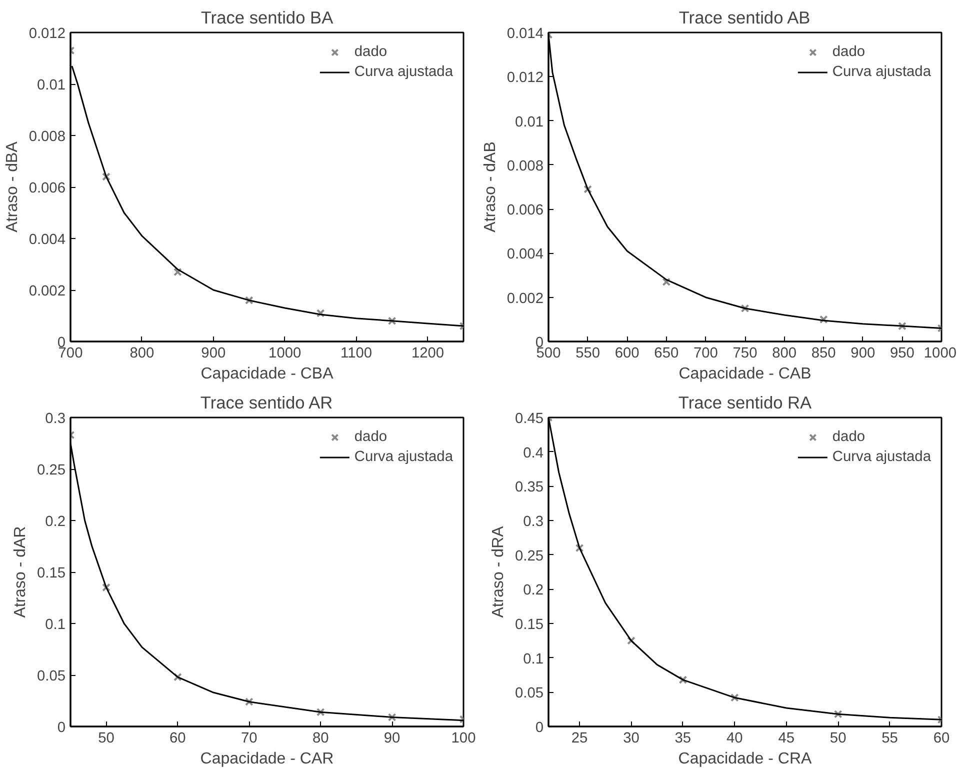  What do you see at coordinates (734, 738) in the screenshot?
I see `x-tick-label: 40` at bounding box center [734, 738].